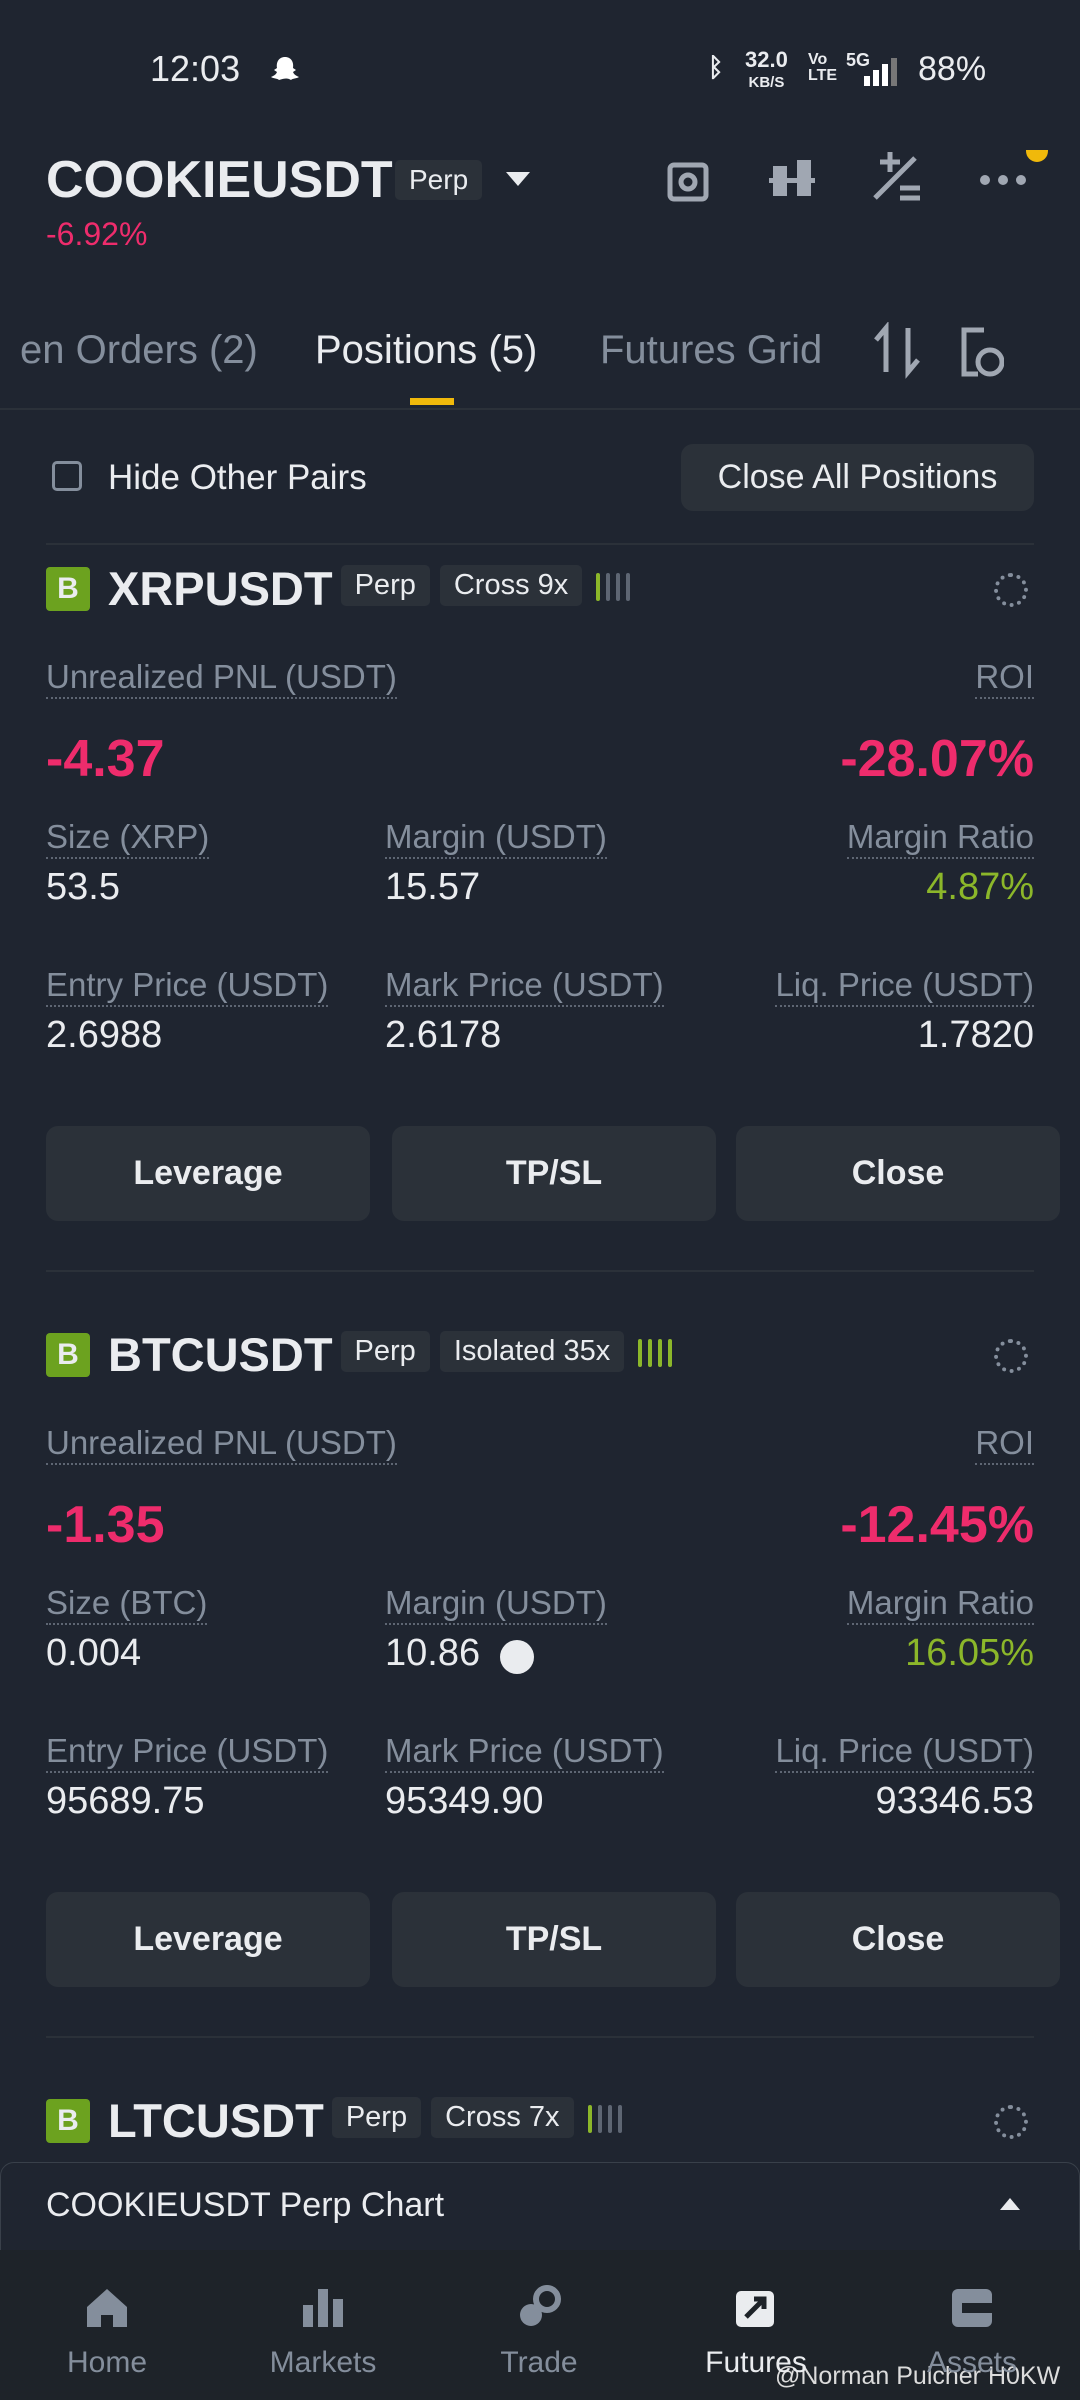  I want to click on margin-mode-tag: Isolated 35x, so click(532, 1351).